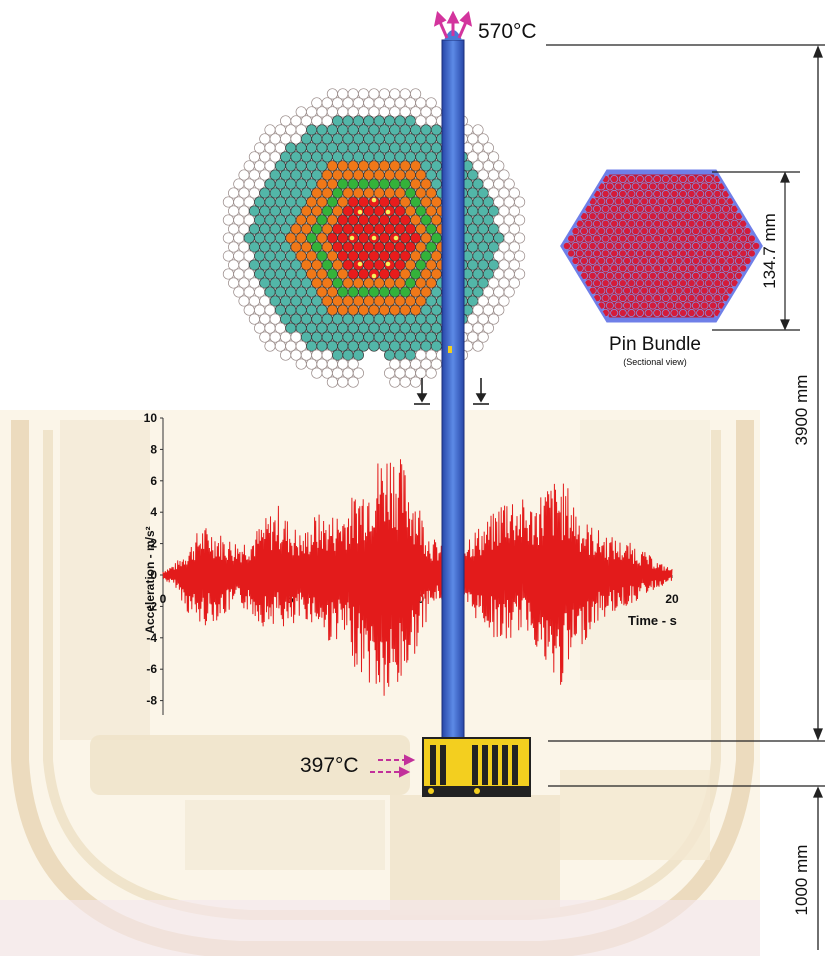  Describe the element at coordinates (151, 418) in the screenshot. I see `y-tick-label: 10` at that location.